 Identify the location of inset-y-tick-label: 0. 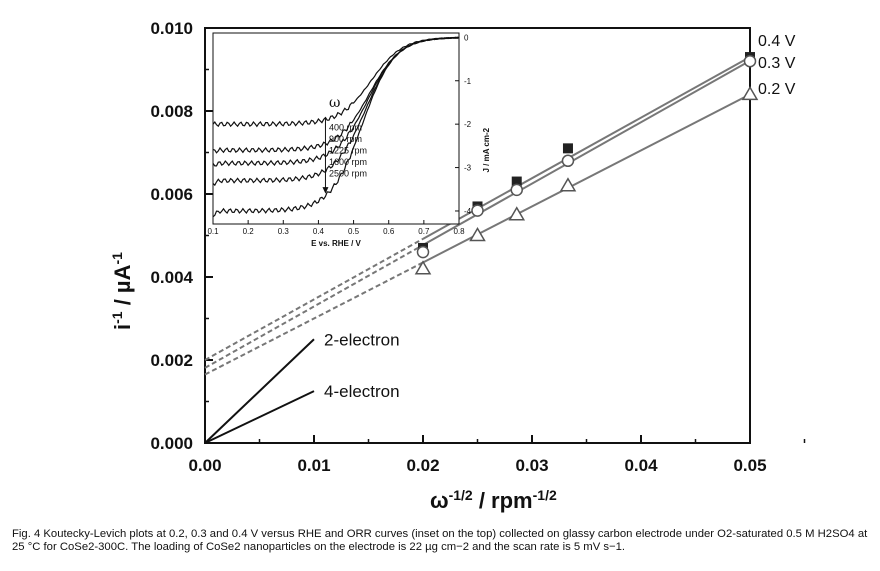
(466, 37).